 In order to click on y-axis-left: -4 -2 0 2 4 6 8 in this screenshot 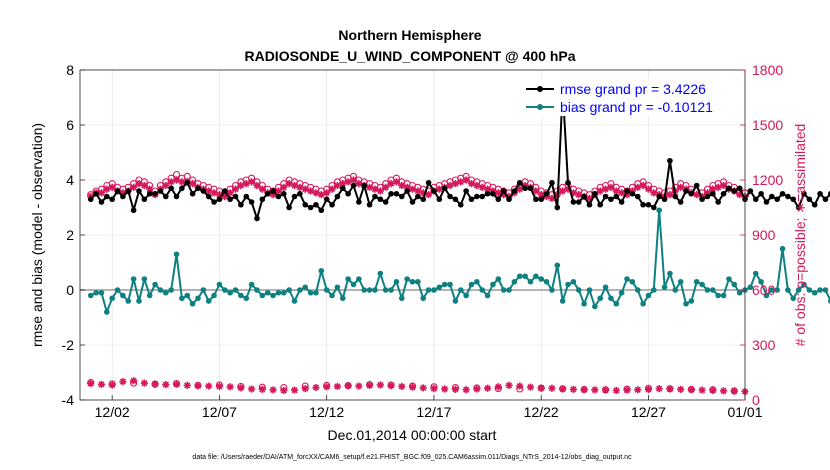, I will do `click(73, 235)`.